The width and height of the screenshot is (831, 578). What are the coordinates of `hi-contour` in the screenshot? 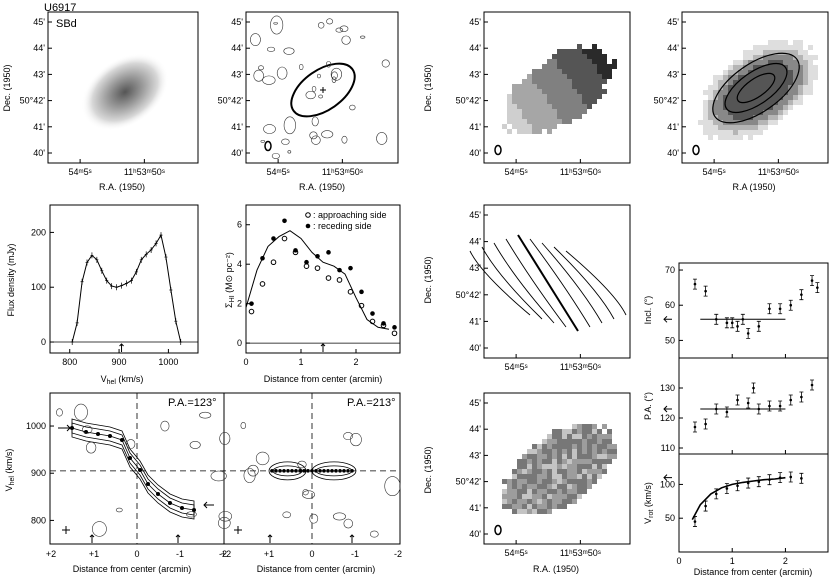 It's located at (756, 88).